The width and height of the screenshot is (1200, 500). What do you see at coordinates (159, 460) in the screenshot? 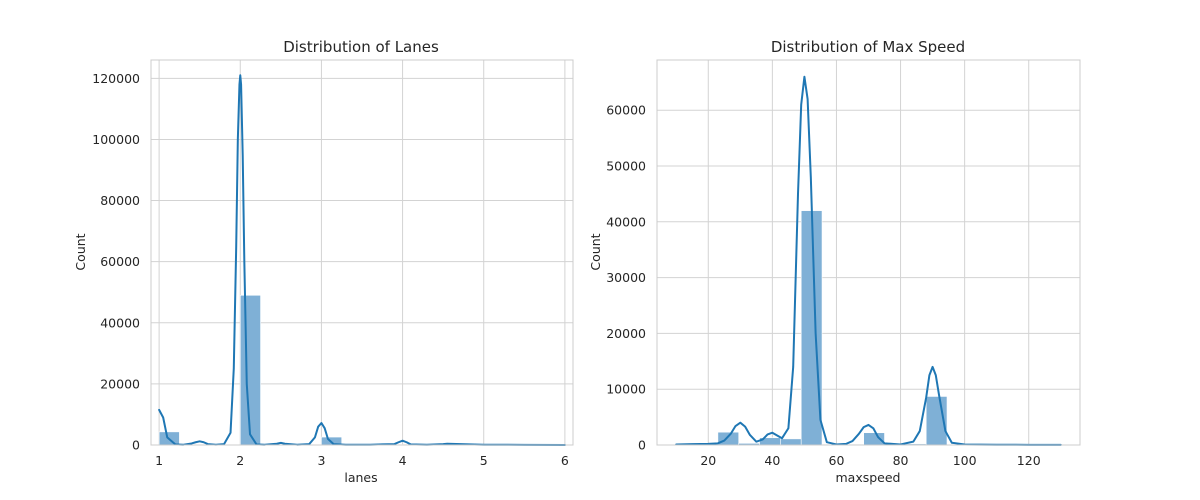
I see `x-tick-label: 1` at bounding box center [159, 460].